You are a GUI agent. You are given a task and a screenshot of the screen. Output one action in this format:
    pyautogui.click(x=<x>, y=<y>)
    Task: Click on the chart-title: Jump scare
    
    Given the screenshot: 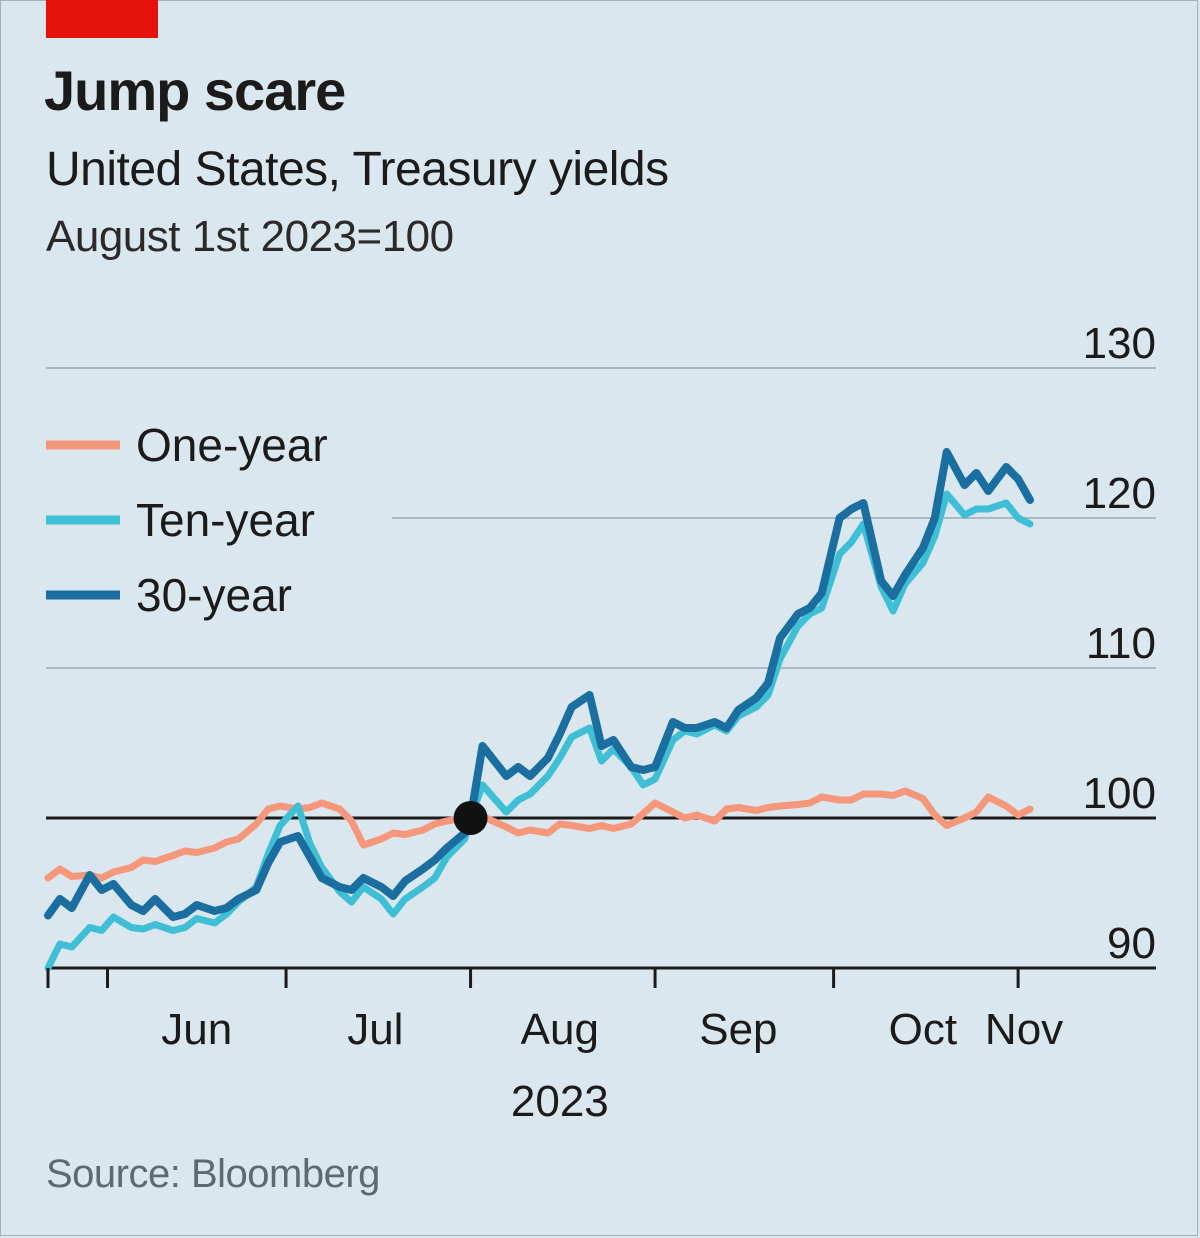 What is the action you would take?
    pyautogui.click(x=195, y=90)
    